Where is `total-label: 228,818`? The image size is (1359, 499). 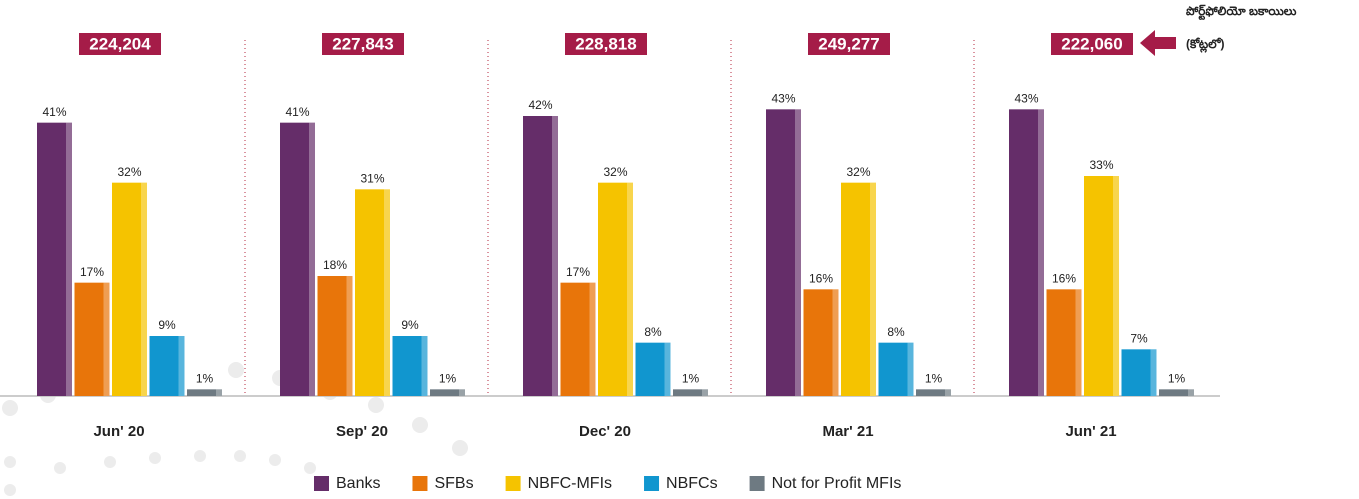 total-label: 228,818 is located at coordinates (605, 43).